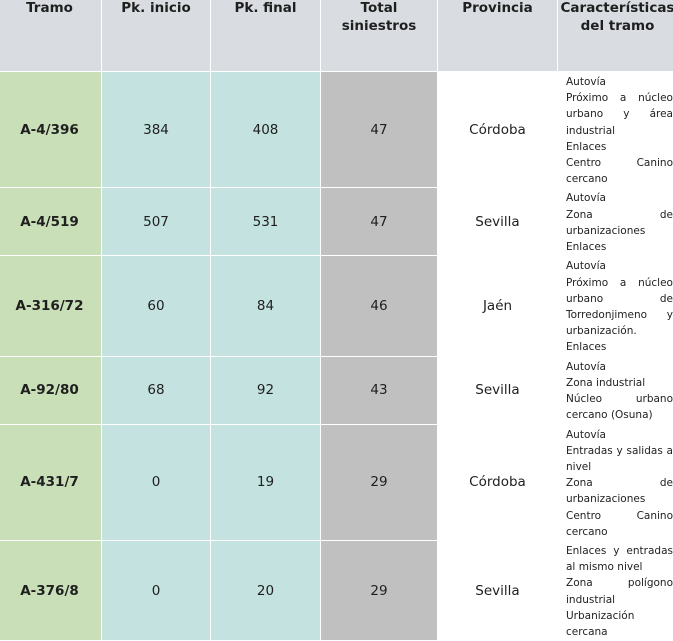 This screenshot has width=673, height=641. What do you see at coordinates (156, 222) in the screenshot?
I see `cell-pk-inicio: 507` at bounding box center [156, 222].